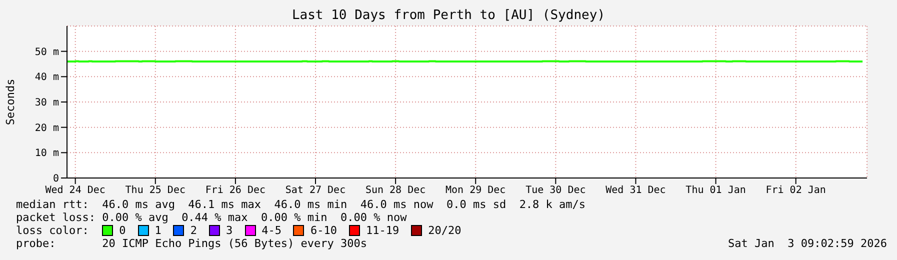 This screenshot has width=897, height=260. I want to click on legend-label: 6-10, so click(323, 230).